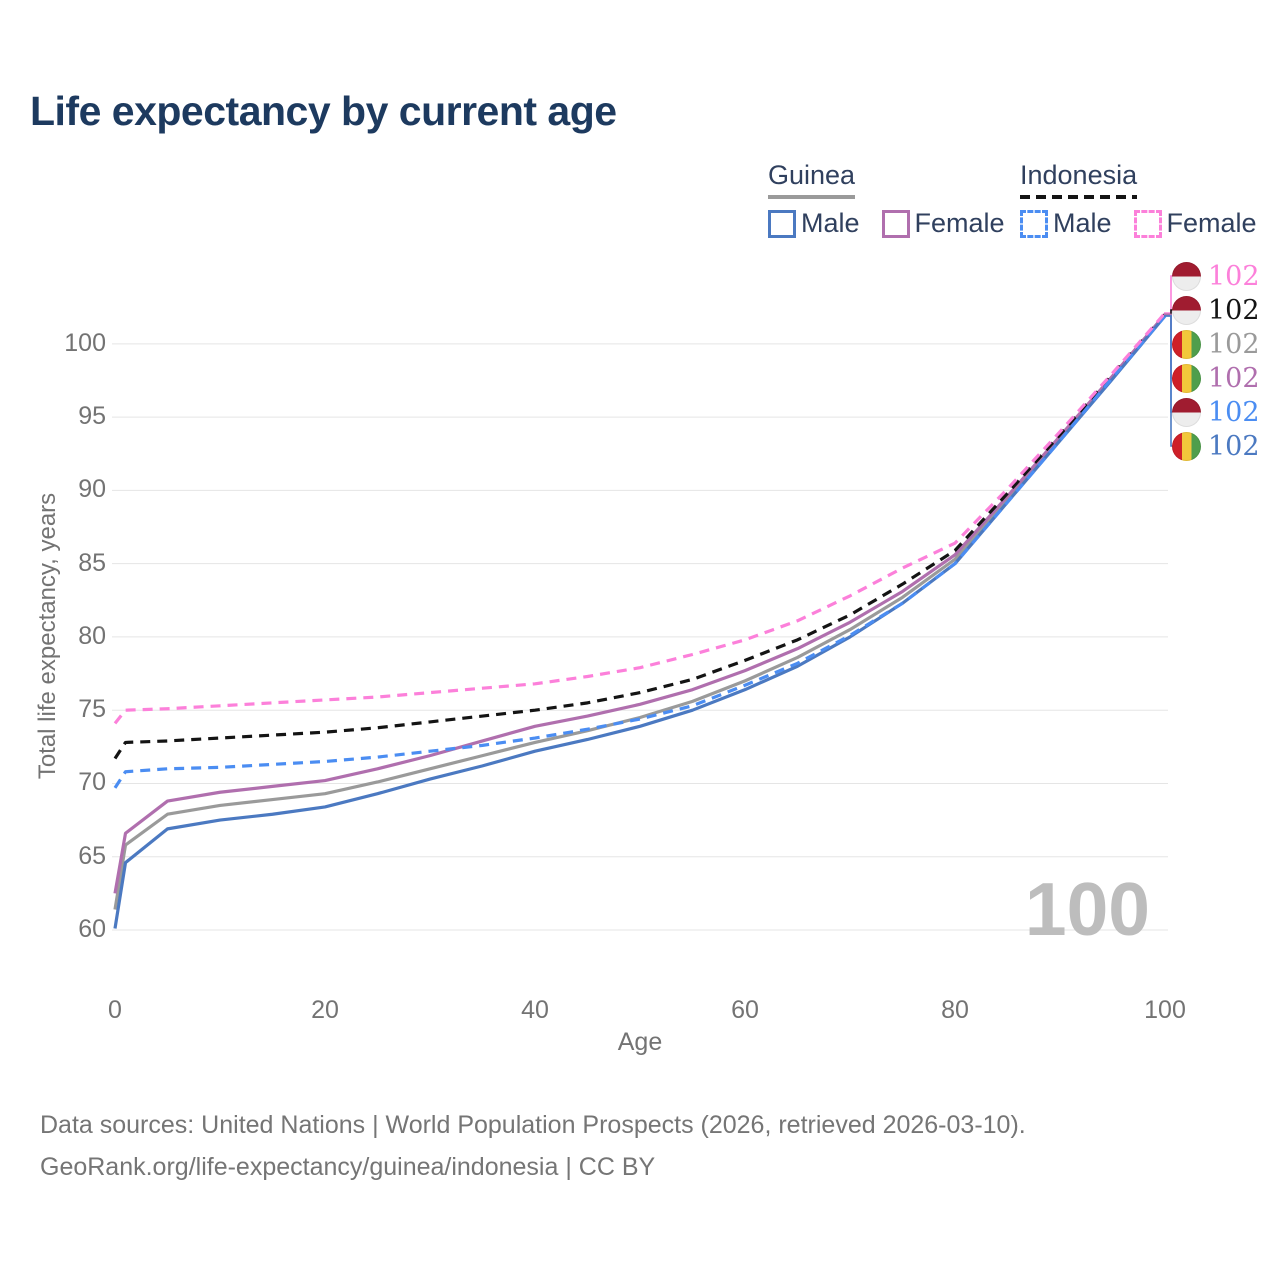  I want to click on indonesia-male-swatch-icon, so click(1034, 223).